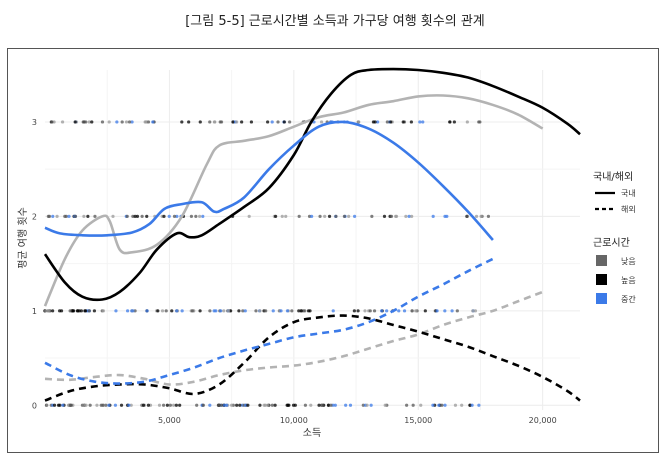 This screenshot has height=465, width=670. Describe the element at coordinates (312, 433) in the screenshot. I see `x-axis-label: 소득` at that location.